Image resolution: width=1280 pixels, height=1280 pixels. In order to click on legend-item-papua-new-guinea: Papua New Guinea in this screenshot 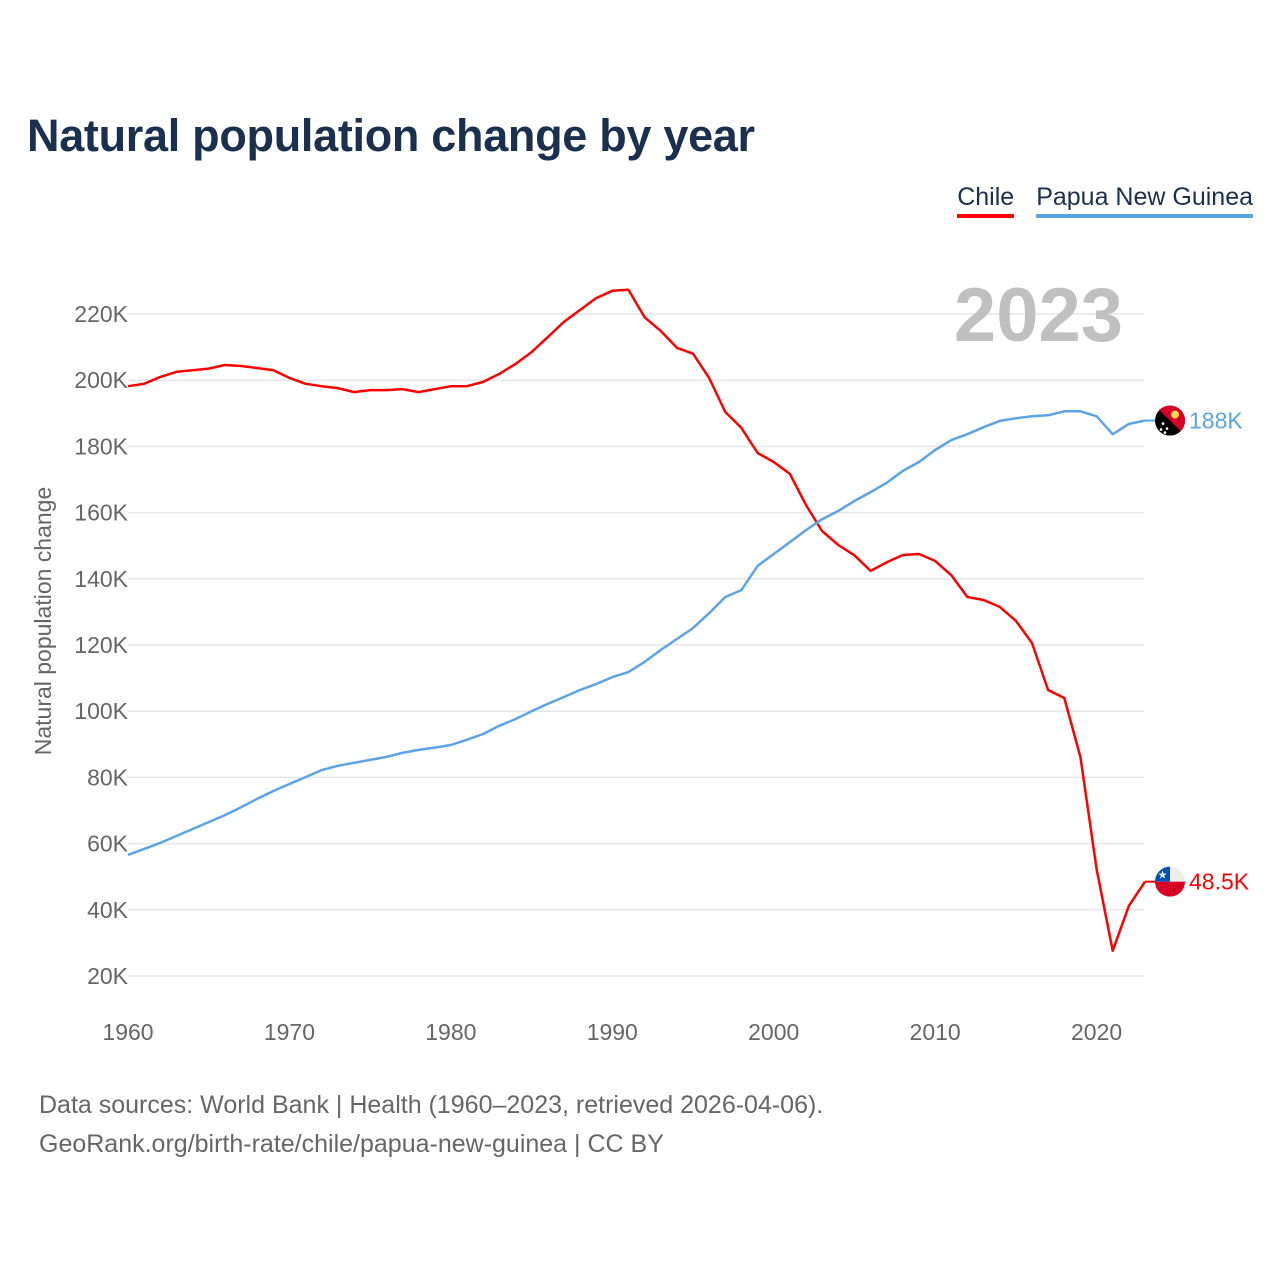, I will do `click(1144, 200)`.